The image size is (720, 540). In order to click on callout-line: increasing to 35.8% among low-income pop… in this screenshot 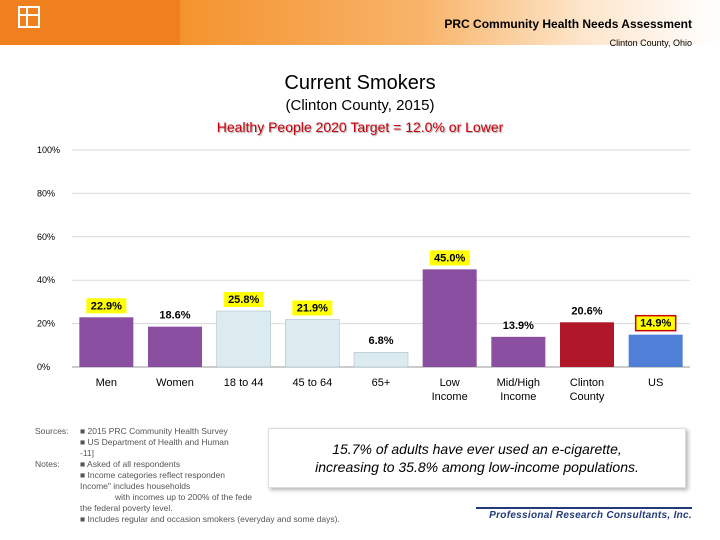, I will do `click(477, 467)`.